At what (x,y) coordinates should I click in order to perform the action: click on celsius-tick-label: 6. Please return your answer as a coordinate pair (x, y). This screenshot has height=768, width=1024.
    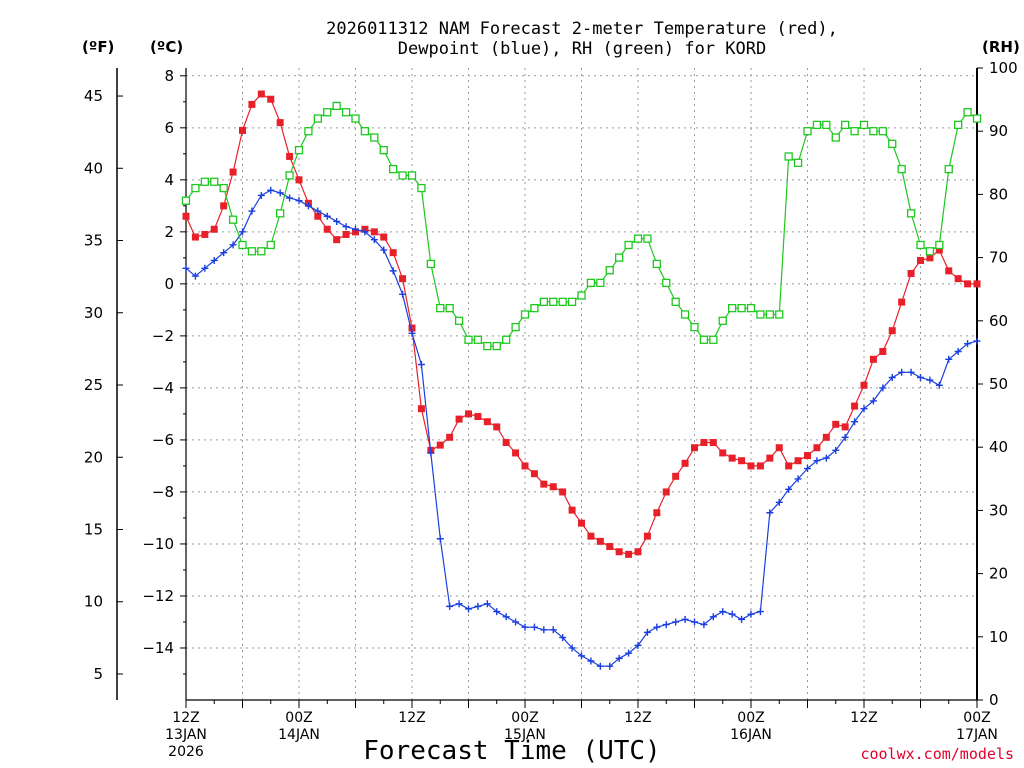
    Looking at the image, I should click on (169, 128).